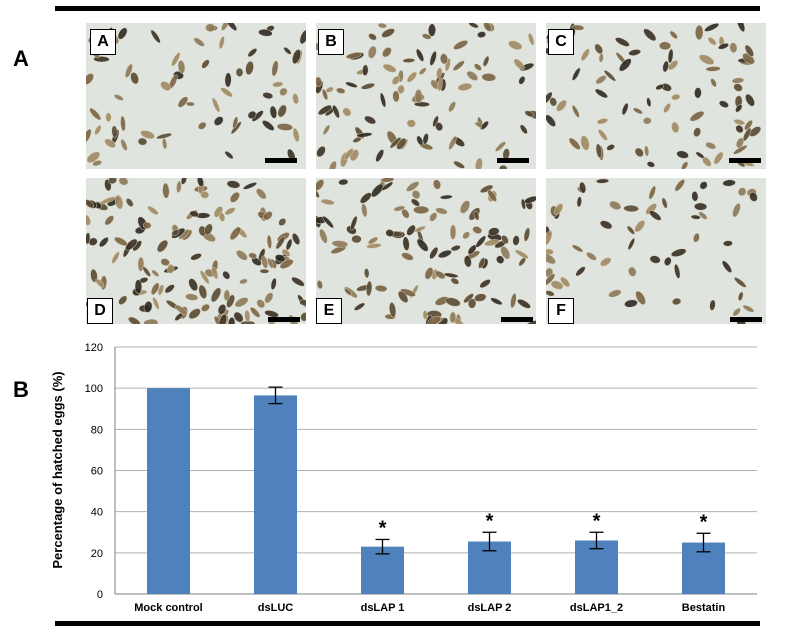 The width and height of the screenshot is (800, 632). Describe the element at coordinates (329, 311) in the screenshot. I see `photo-label-e: E` at that location.